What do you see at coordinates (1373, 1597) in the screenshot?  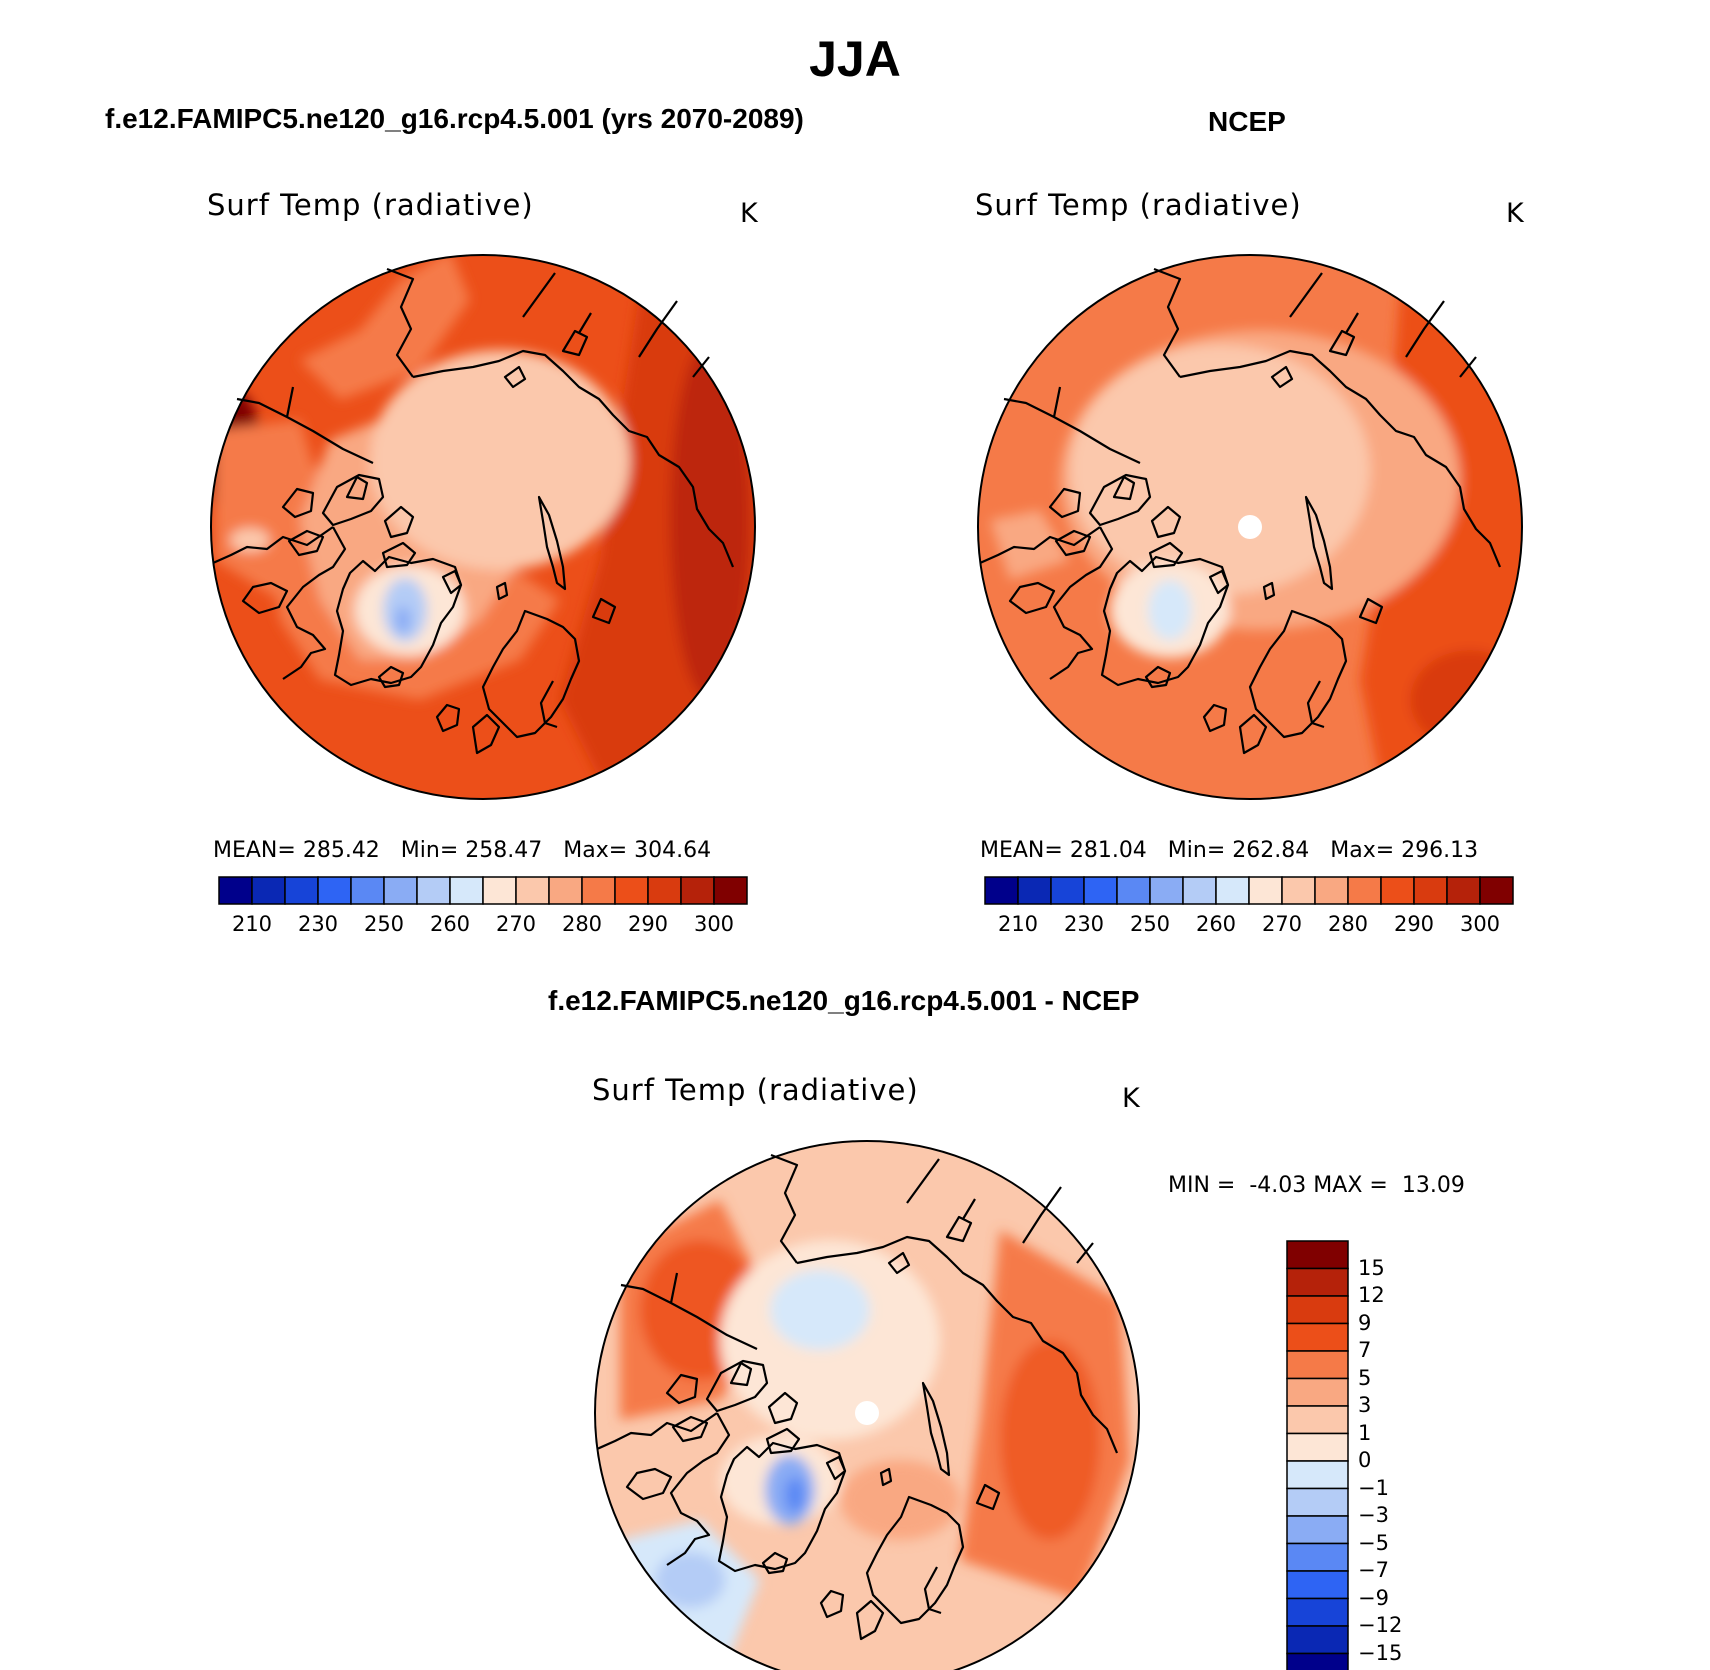 I see `diff-colorbar-tick-label: −9` at bounding box center [1373, 1597].